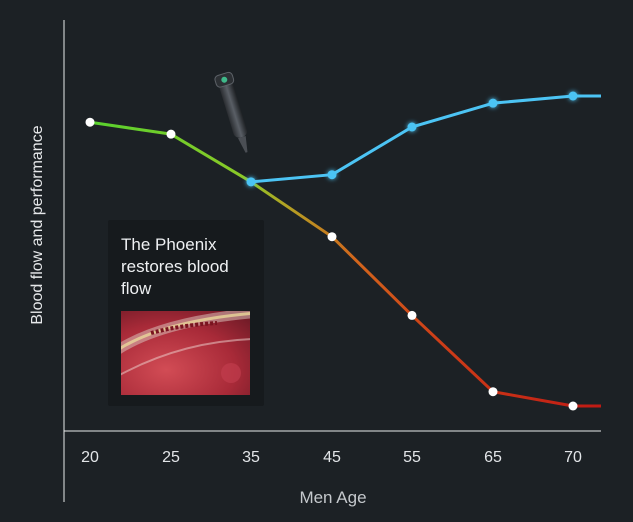  Describe the element at coordinates (175, 266) in the screenshot. I see `callout-text: The Phoenix restores blood flow` at that location.